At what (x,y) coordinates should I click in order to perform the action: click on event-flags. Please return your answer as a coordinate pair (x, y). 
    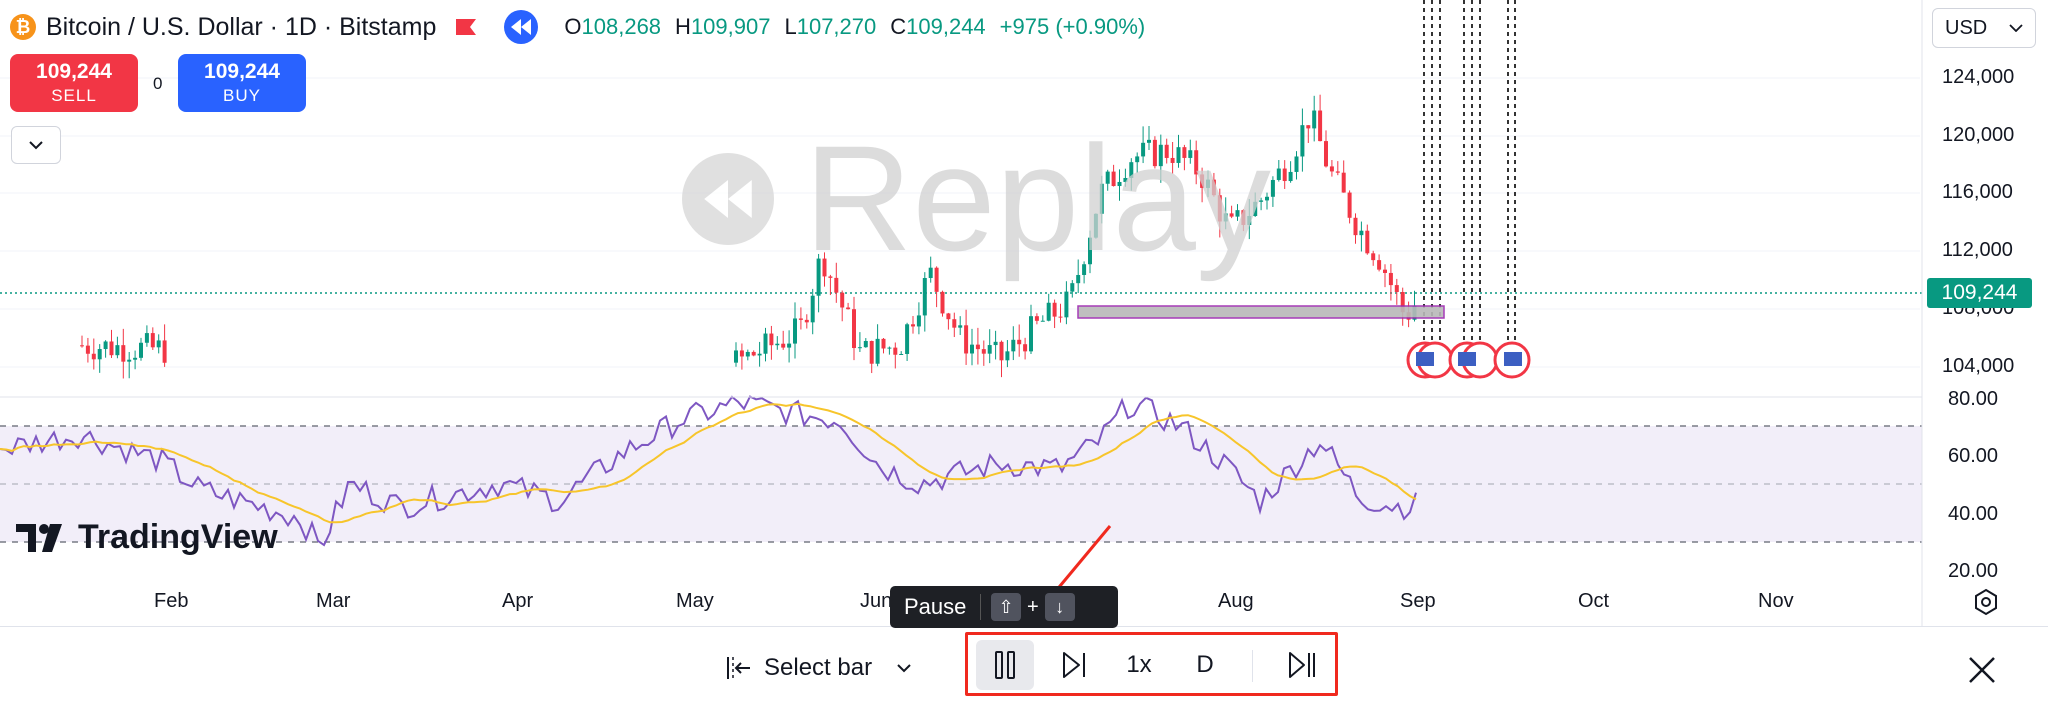
    Looking at the image, I should click on (1468, 360).